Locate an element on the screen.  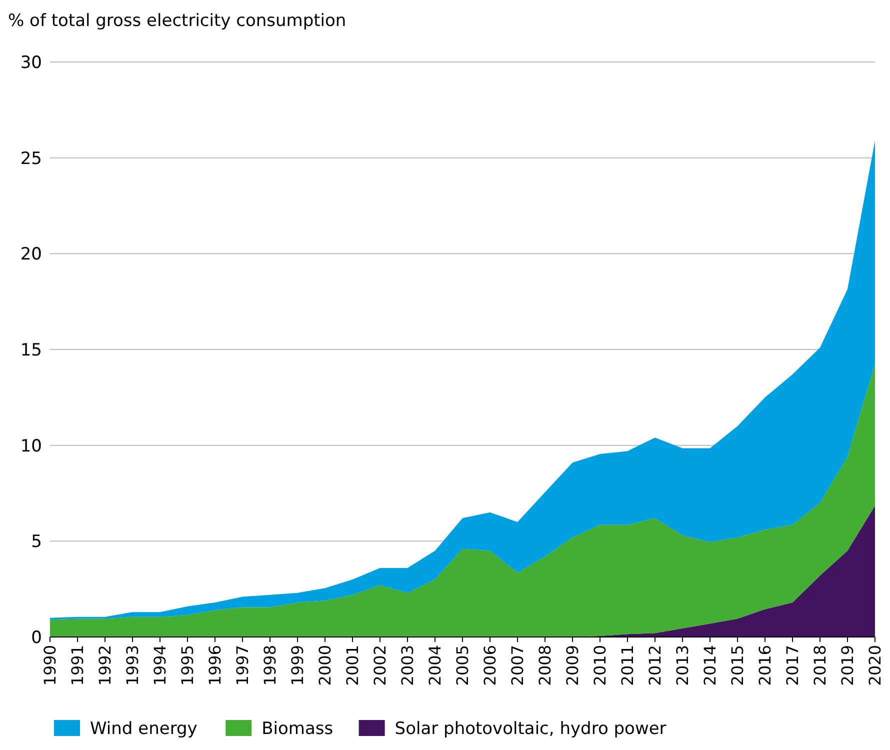
x-tick-label: 2010 is located at coordinates (600, 665).